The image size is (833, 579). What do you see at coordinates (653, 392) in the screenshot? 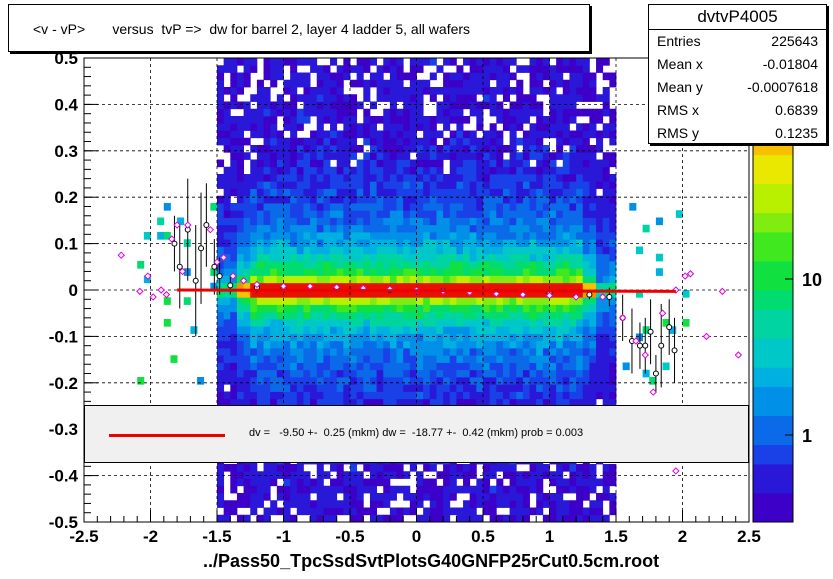
I see `profile-point-magenta` at bounding box center [653, 392].